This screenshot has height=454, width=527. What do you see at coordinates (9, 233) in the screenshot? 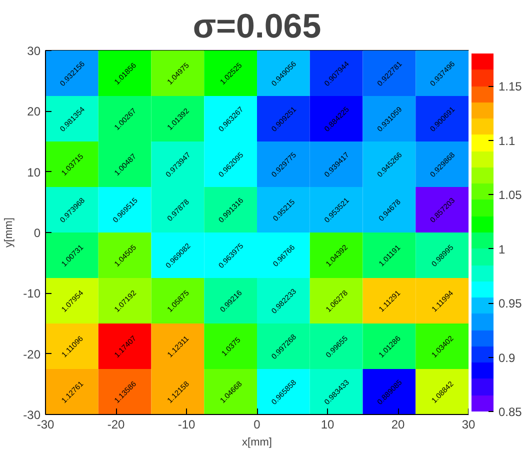
I see `y-axis-title: y[mm]` at bounding box center [9, 233].